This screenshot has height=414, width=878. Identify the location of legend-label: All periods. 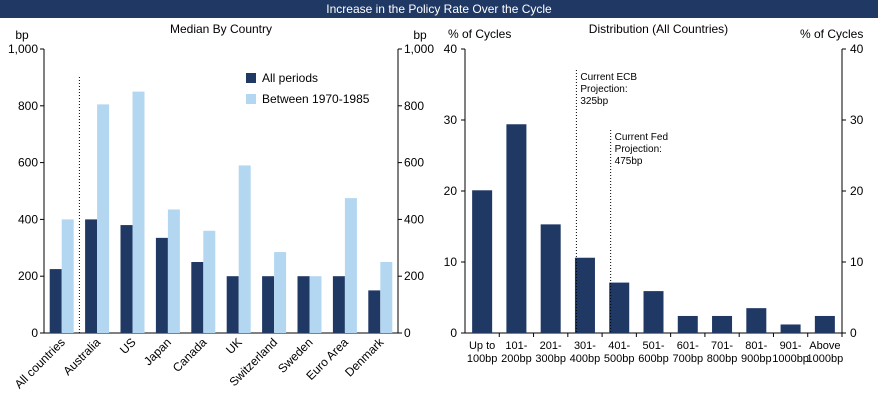
(290, 78).